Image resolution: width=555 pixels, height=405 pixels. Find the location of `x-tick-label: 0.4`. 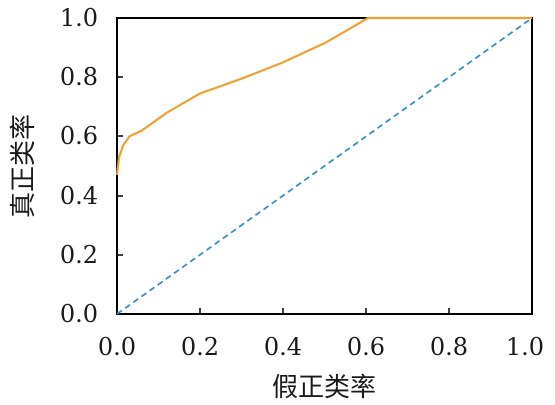

x-tick-label: 0.4 is located at coordinates (283, 347).